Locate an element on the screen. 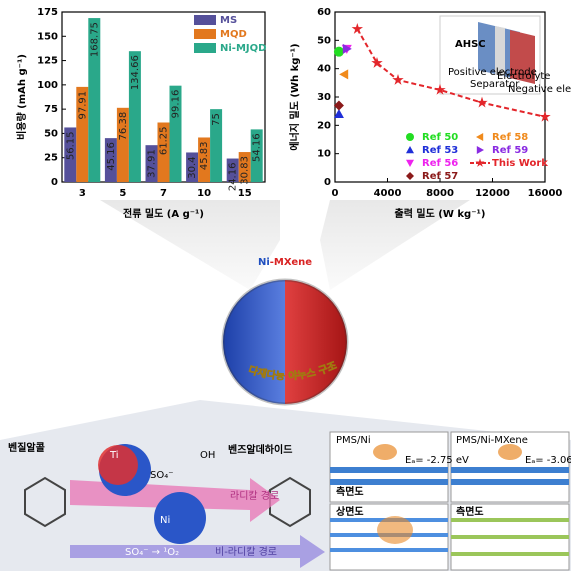  value-label: 134.66 is located at coordinates (135, 72).